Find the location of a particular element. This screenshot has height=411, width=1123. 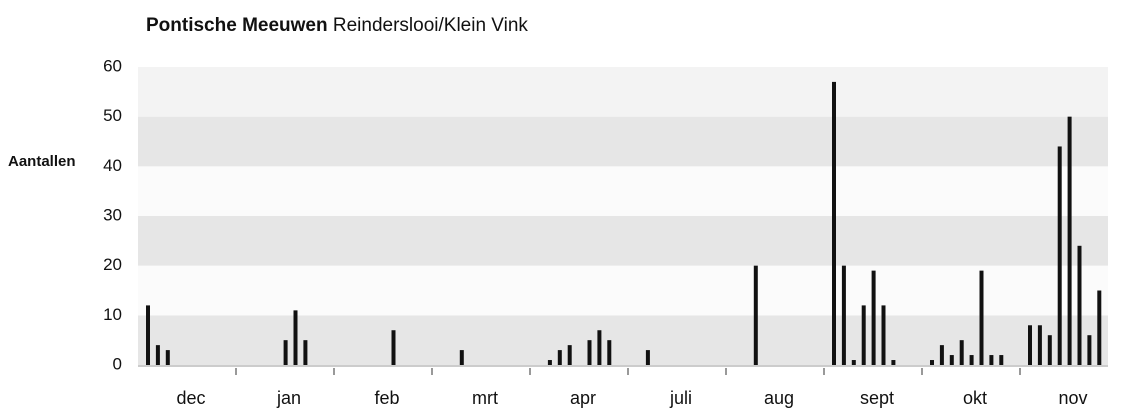

y-tick-label: 40 is located at coordinates (112, 165).